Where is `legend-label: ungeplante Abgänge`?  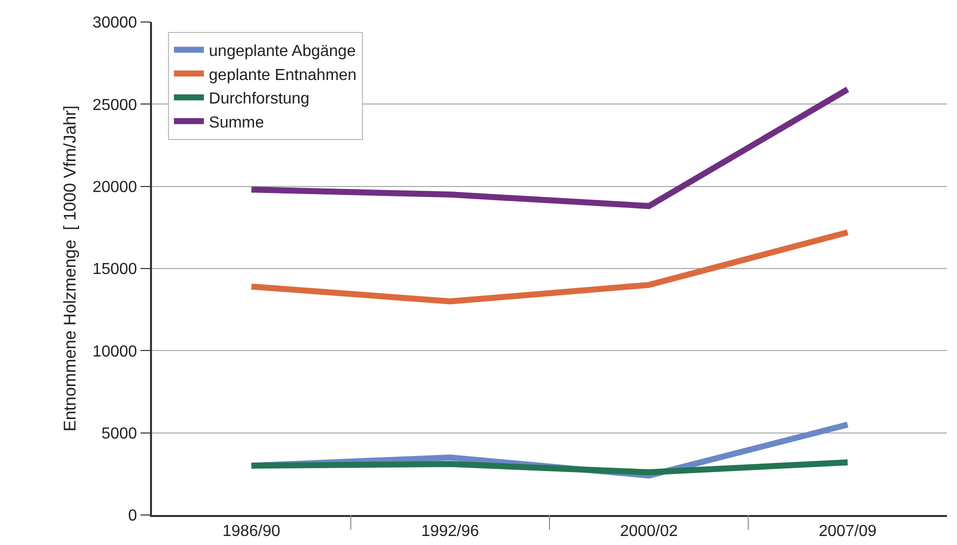 legend-label: ungeplante Abgänge is located at coordinates (282, 51).